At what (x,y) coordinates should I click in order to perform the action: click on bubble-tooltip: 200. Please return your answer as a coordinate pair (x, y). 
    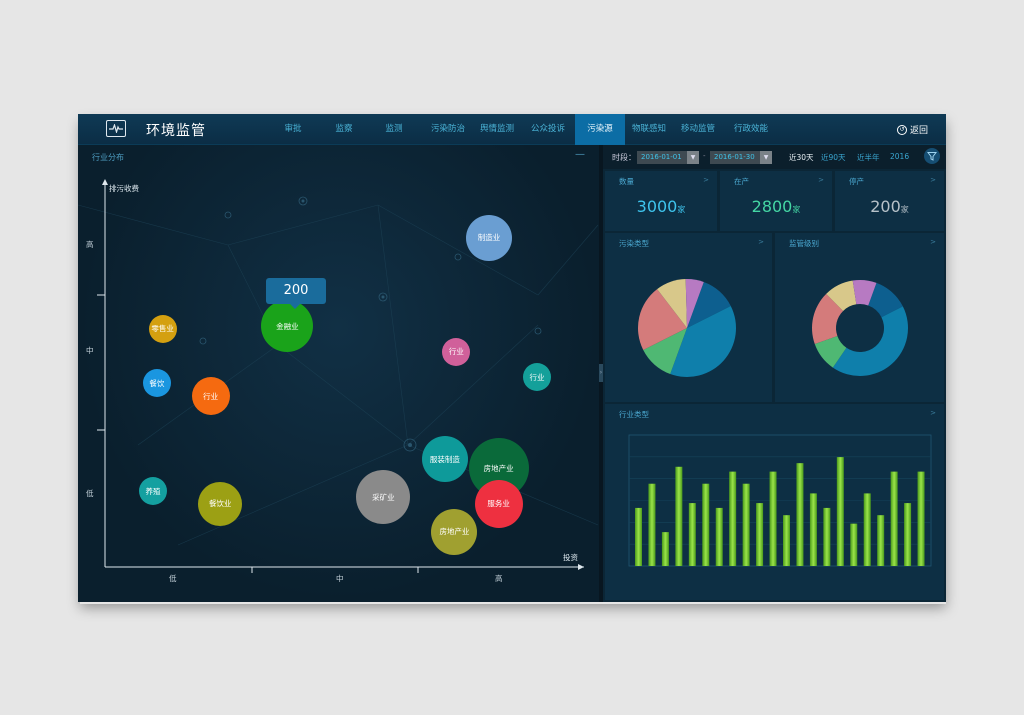
    Looking at the image, I should click on (296, 293).